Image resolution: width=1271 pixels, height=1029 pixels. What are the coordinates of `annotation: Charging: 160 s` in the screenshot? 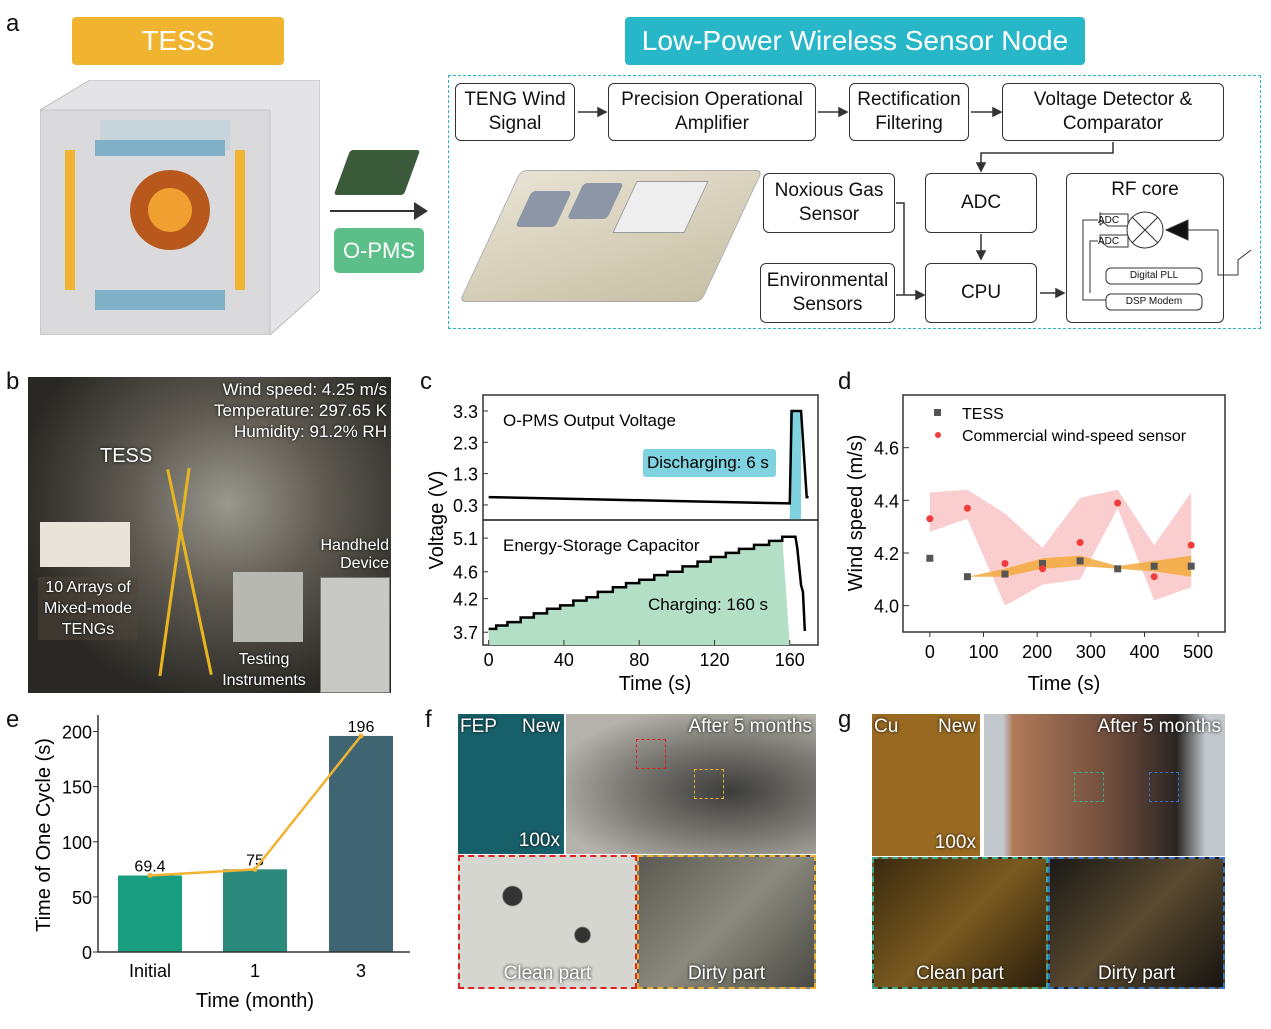 It's located at (708, 604).